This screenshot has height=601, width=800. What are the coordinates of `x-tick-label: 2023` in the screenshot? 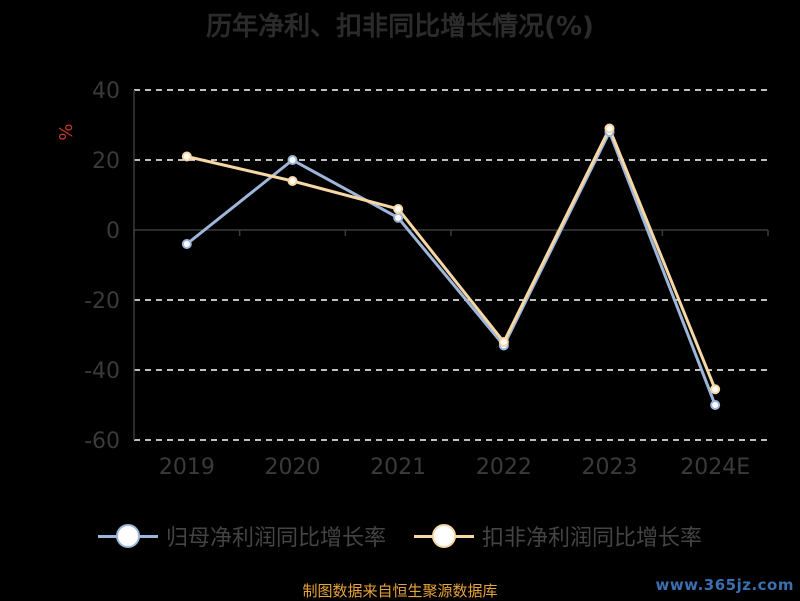 It's located at (610, 467).